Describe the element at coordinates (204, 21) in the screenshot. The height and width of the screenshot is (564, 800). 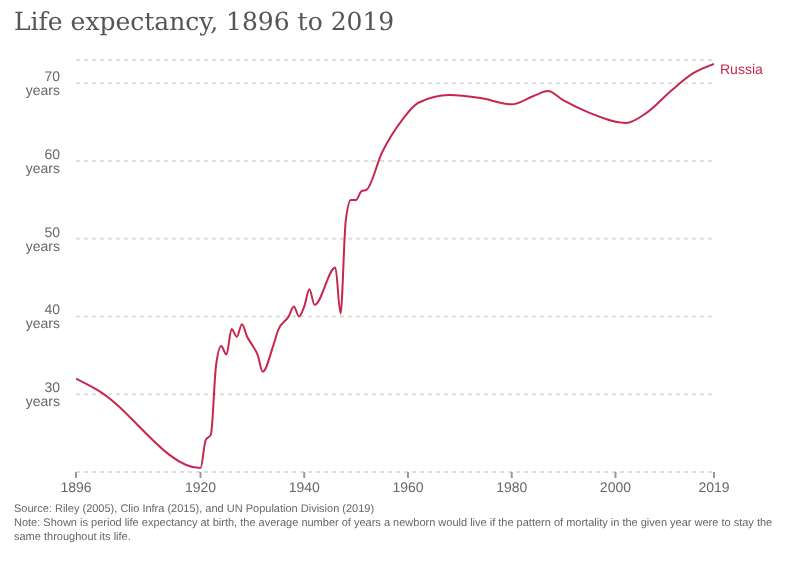
I see `chart-title: Life expectancy, 1896 to 2019` at that location.